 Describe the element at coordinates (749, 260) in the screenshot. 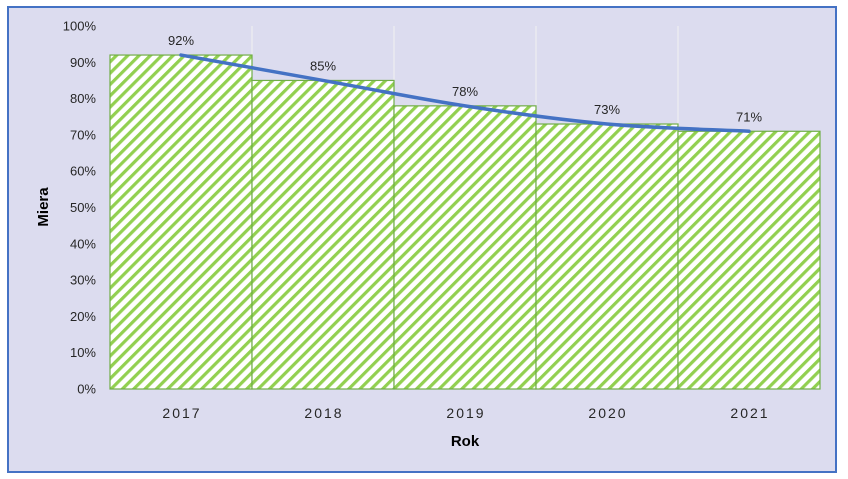

I see `bar-2021` at that location.